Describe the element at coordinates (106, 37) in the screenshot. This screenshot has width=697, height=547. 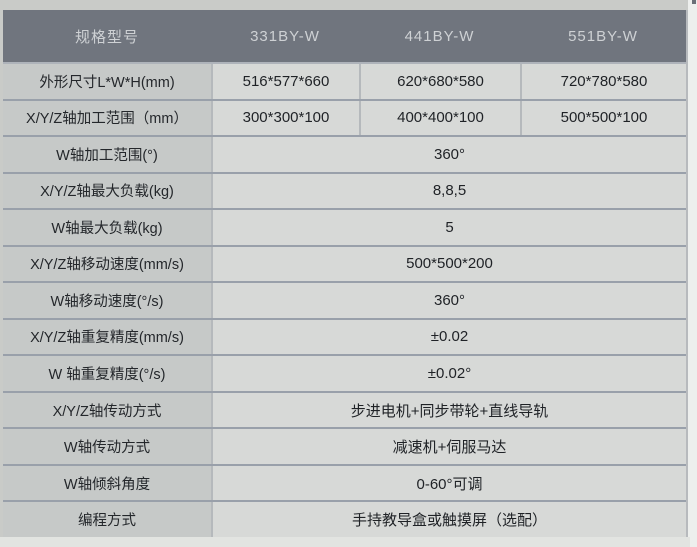
I see `header-cell-spec-model: 规格型号` at that location.